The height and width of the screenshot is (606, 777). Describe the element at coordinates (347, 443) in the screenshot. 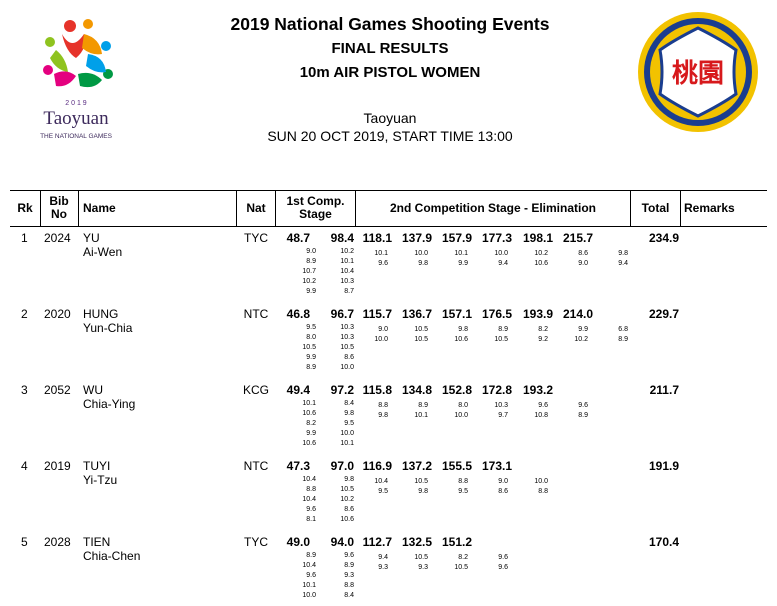

I see `stage1-series-b: 10.1` at that location.